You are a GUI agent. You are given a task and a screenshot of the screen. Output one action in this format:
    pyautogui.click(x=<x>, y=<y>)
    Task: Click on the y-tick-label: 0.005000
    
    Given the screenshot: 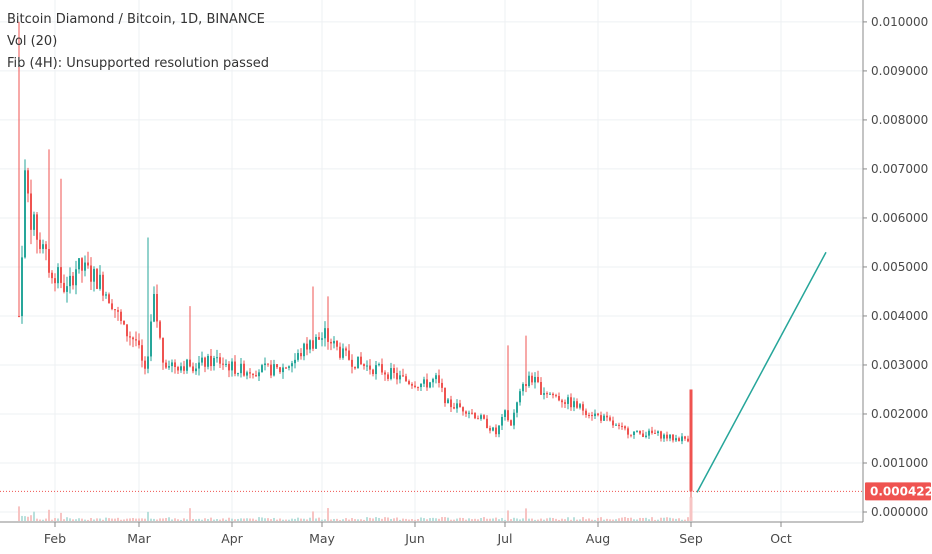 What is the action you would take?
    pyautogui.click(x=899, y=267)
    